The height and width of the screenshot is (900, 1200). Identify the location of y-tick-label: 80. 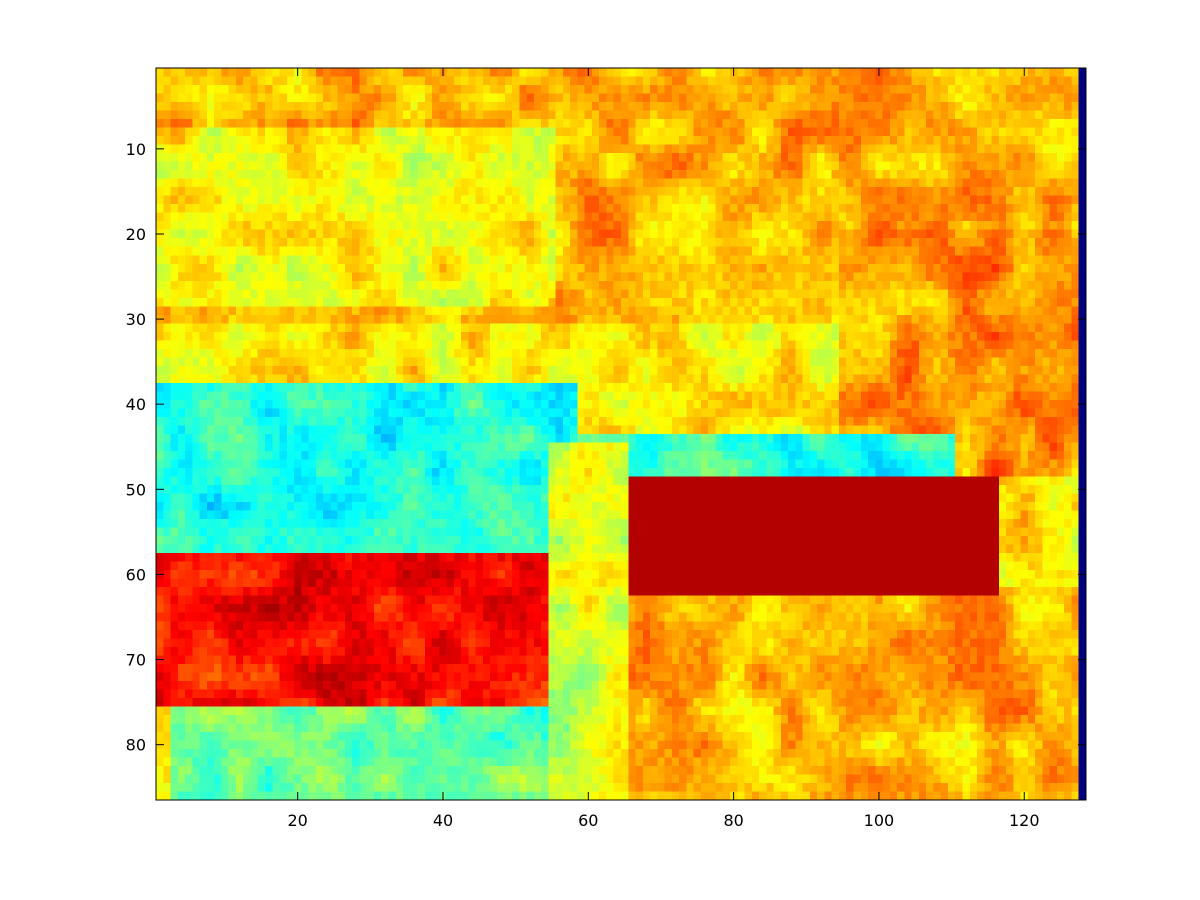
(136, 745).